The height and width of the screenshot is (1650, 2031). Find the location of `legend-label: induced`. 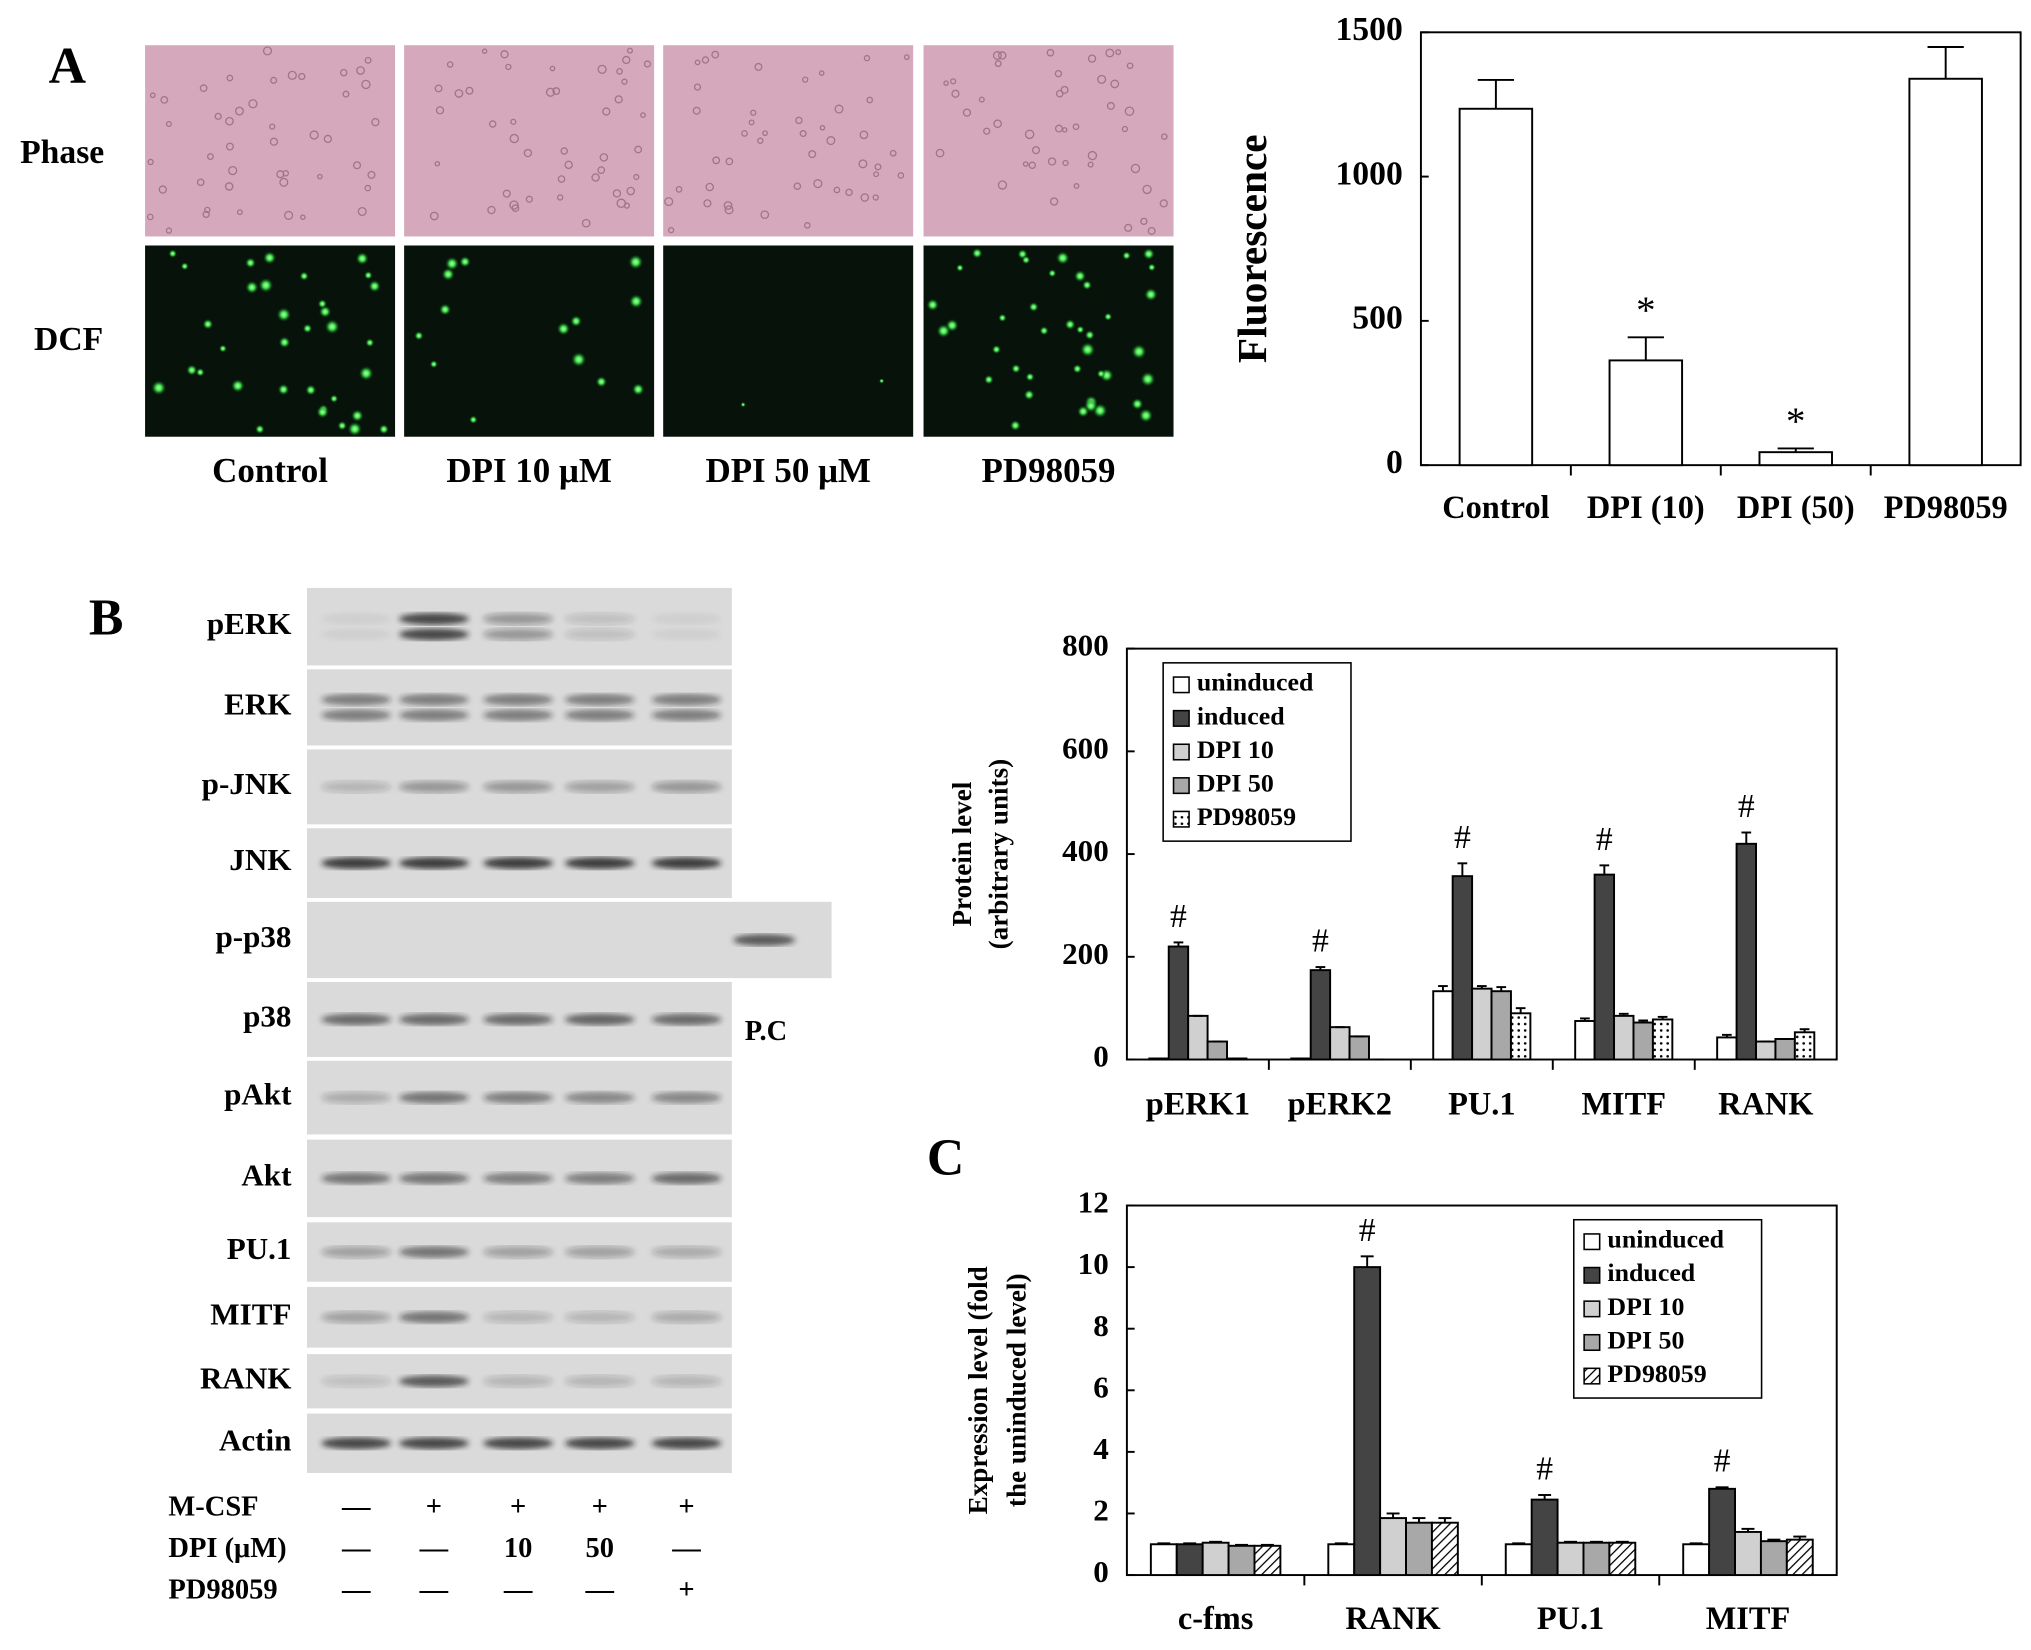

legend-label: induced is located at coordinates (1241, 715).